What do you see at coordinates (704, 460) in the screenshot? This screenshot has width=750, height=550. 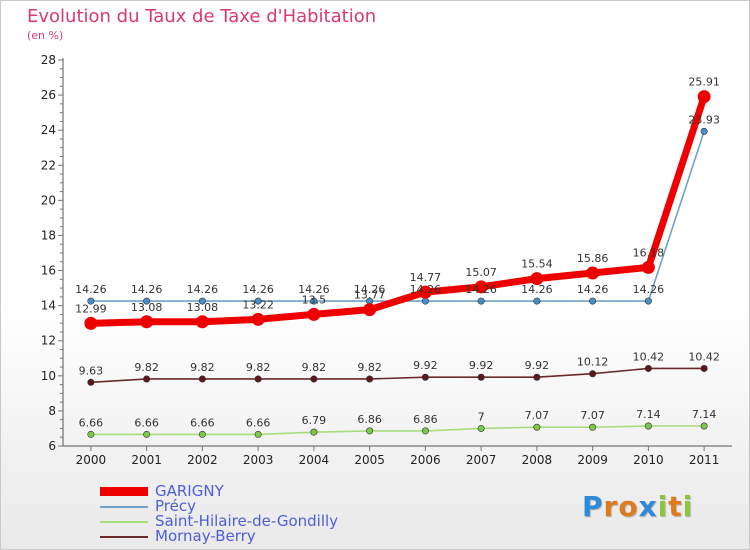 I see `x-tick-label: 2011` at bounding box center [704, 460].